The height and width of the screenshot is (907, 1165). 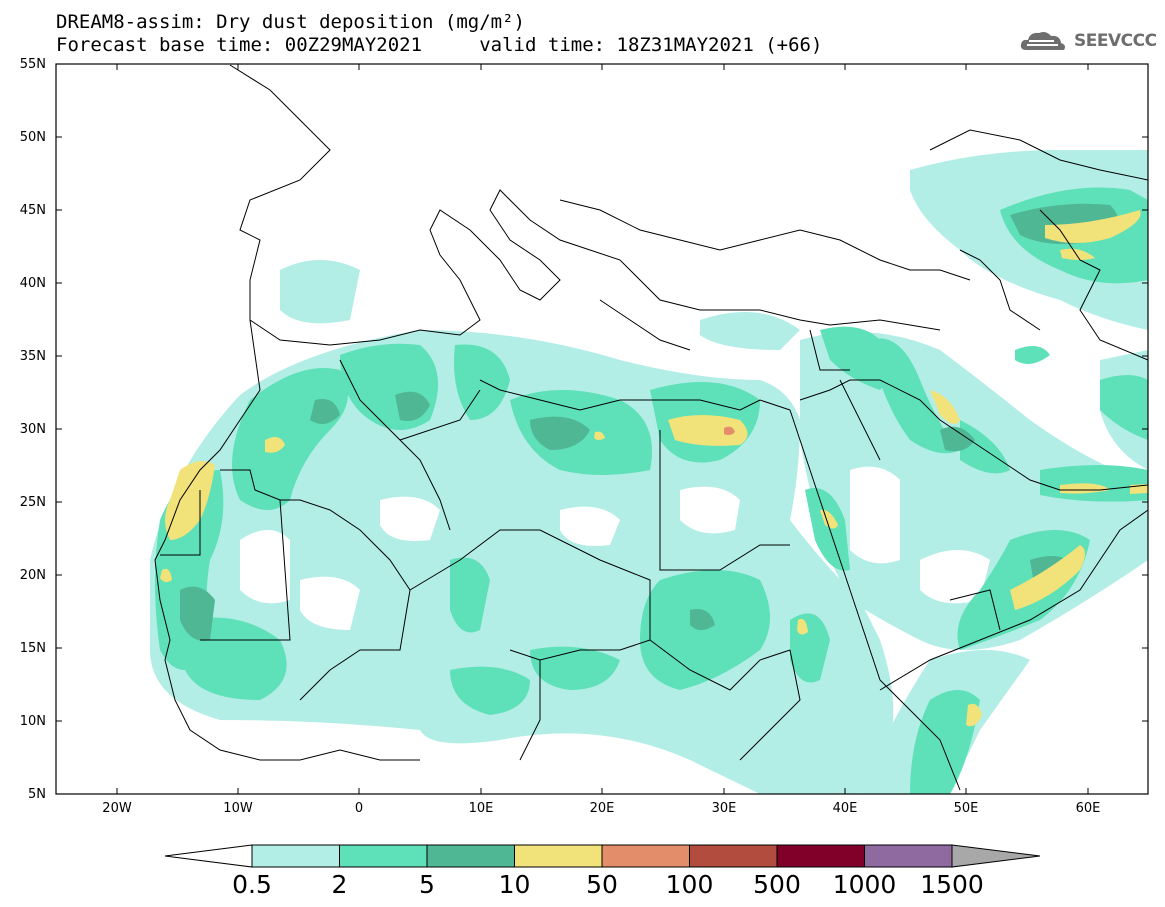 I want to click on lon-tick-label: 10W, so click(x=238, y=808).